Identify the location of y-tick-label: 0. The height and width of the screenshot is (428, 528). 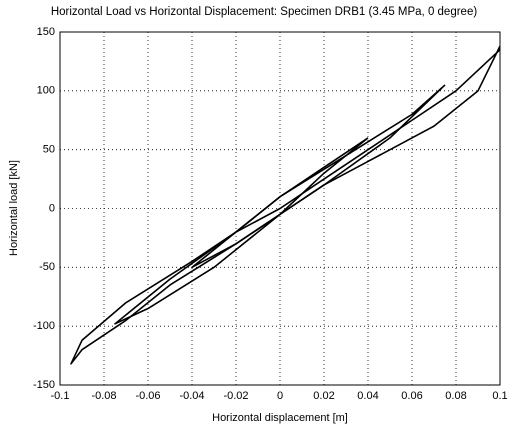
(52, 208).